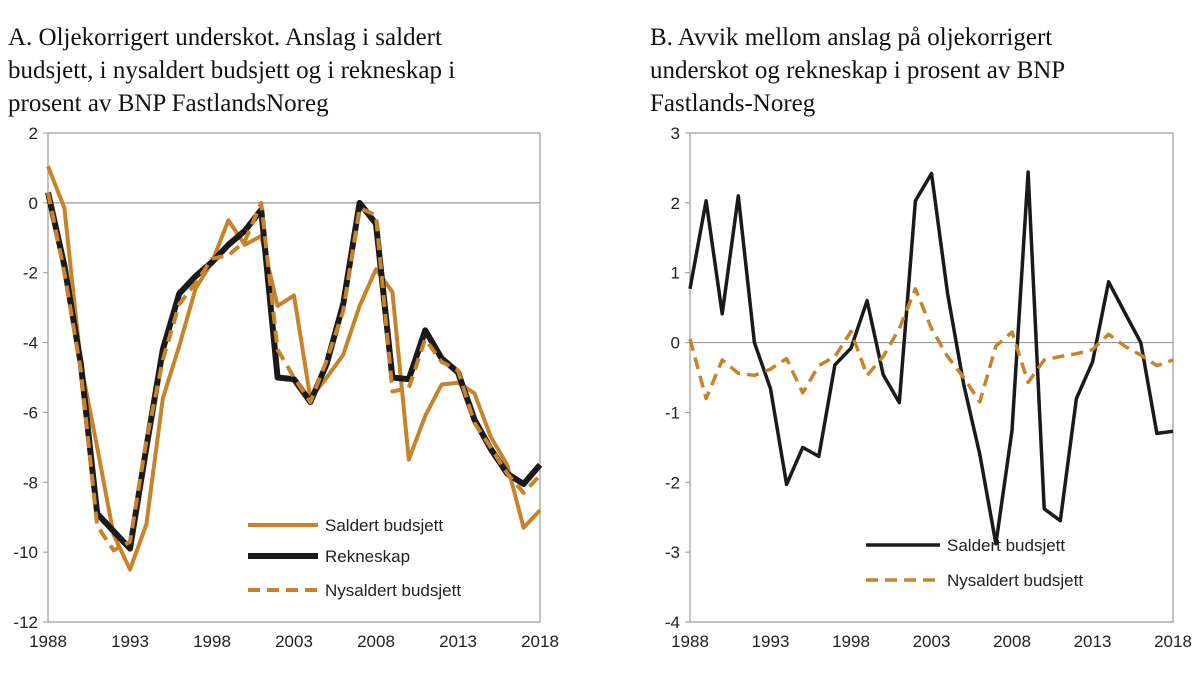  Describe the element at coordinates (857, 70) in the screenshot. I see `chart-title-line: underskot og rekneskap i prosent av BNP` at that location.